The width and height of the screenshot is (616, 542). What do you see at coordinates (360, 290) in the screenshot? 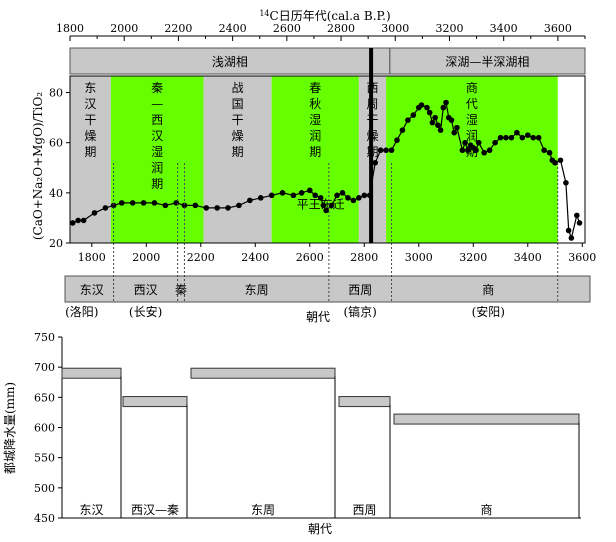
I see `dynasty-label: 西周` at bounding box center [360, 290].